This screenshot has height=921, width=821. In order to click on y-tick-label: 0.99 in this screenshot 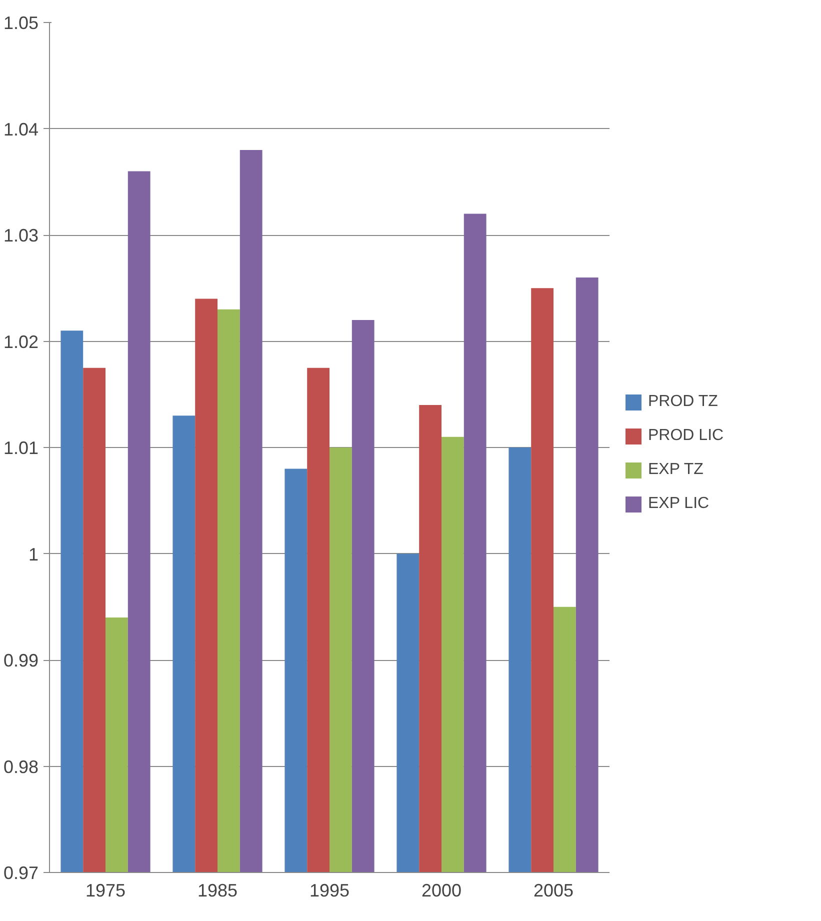, I will do `click(21, 660)`.